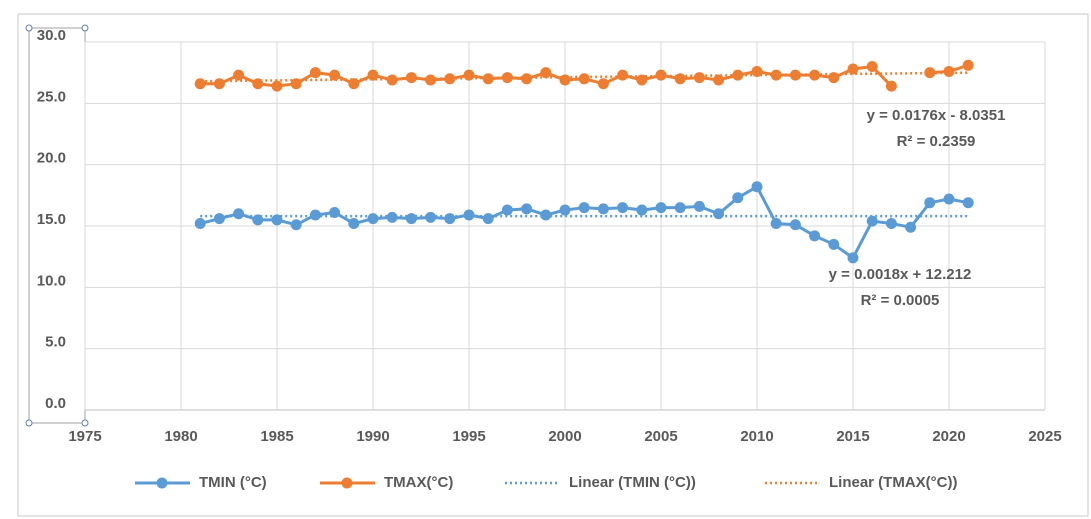 Image resolution: width=1091 pixels, height=519 pixels. Describe the element at coordinates (893, 482) in the screenshot. I see `legend-label: Linear (TMAX(°C))` at that location.